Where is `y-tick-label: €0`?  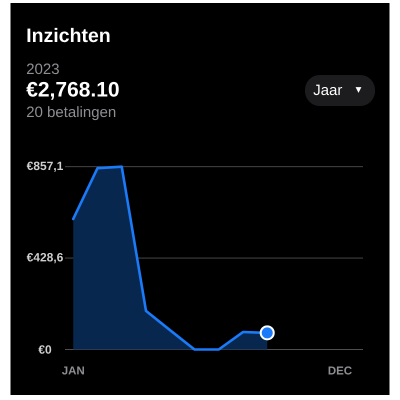 y-tick-label: €0 is located at coordinates (45, 349).